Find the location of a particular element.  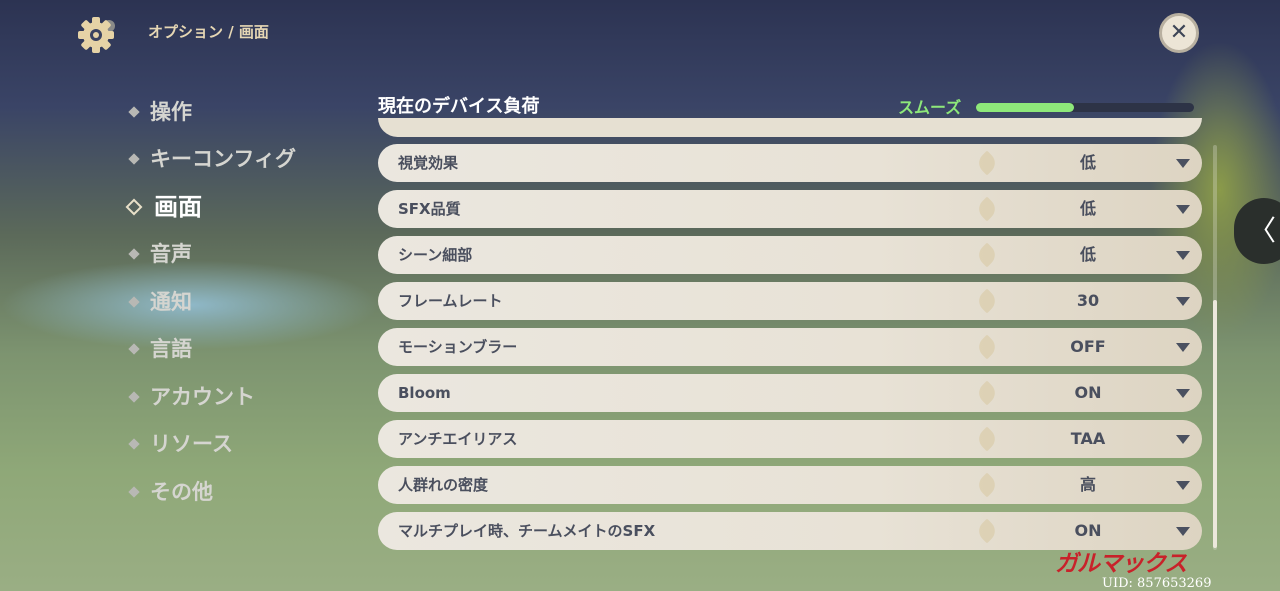

breadcrumb: オプション / 画面 is located at coordinates (208, 32).